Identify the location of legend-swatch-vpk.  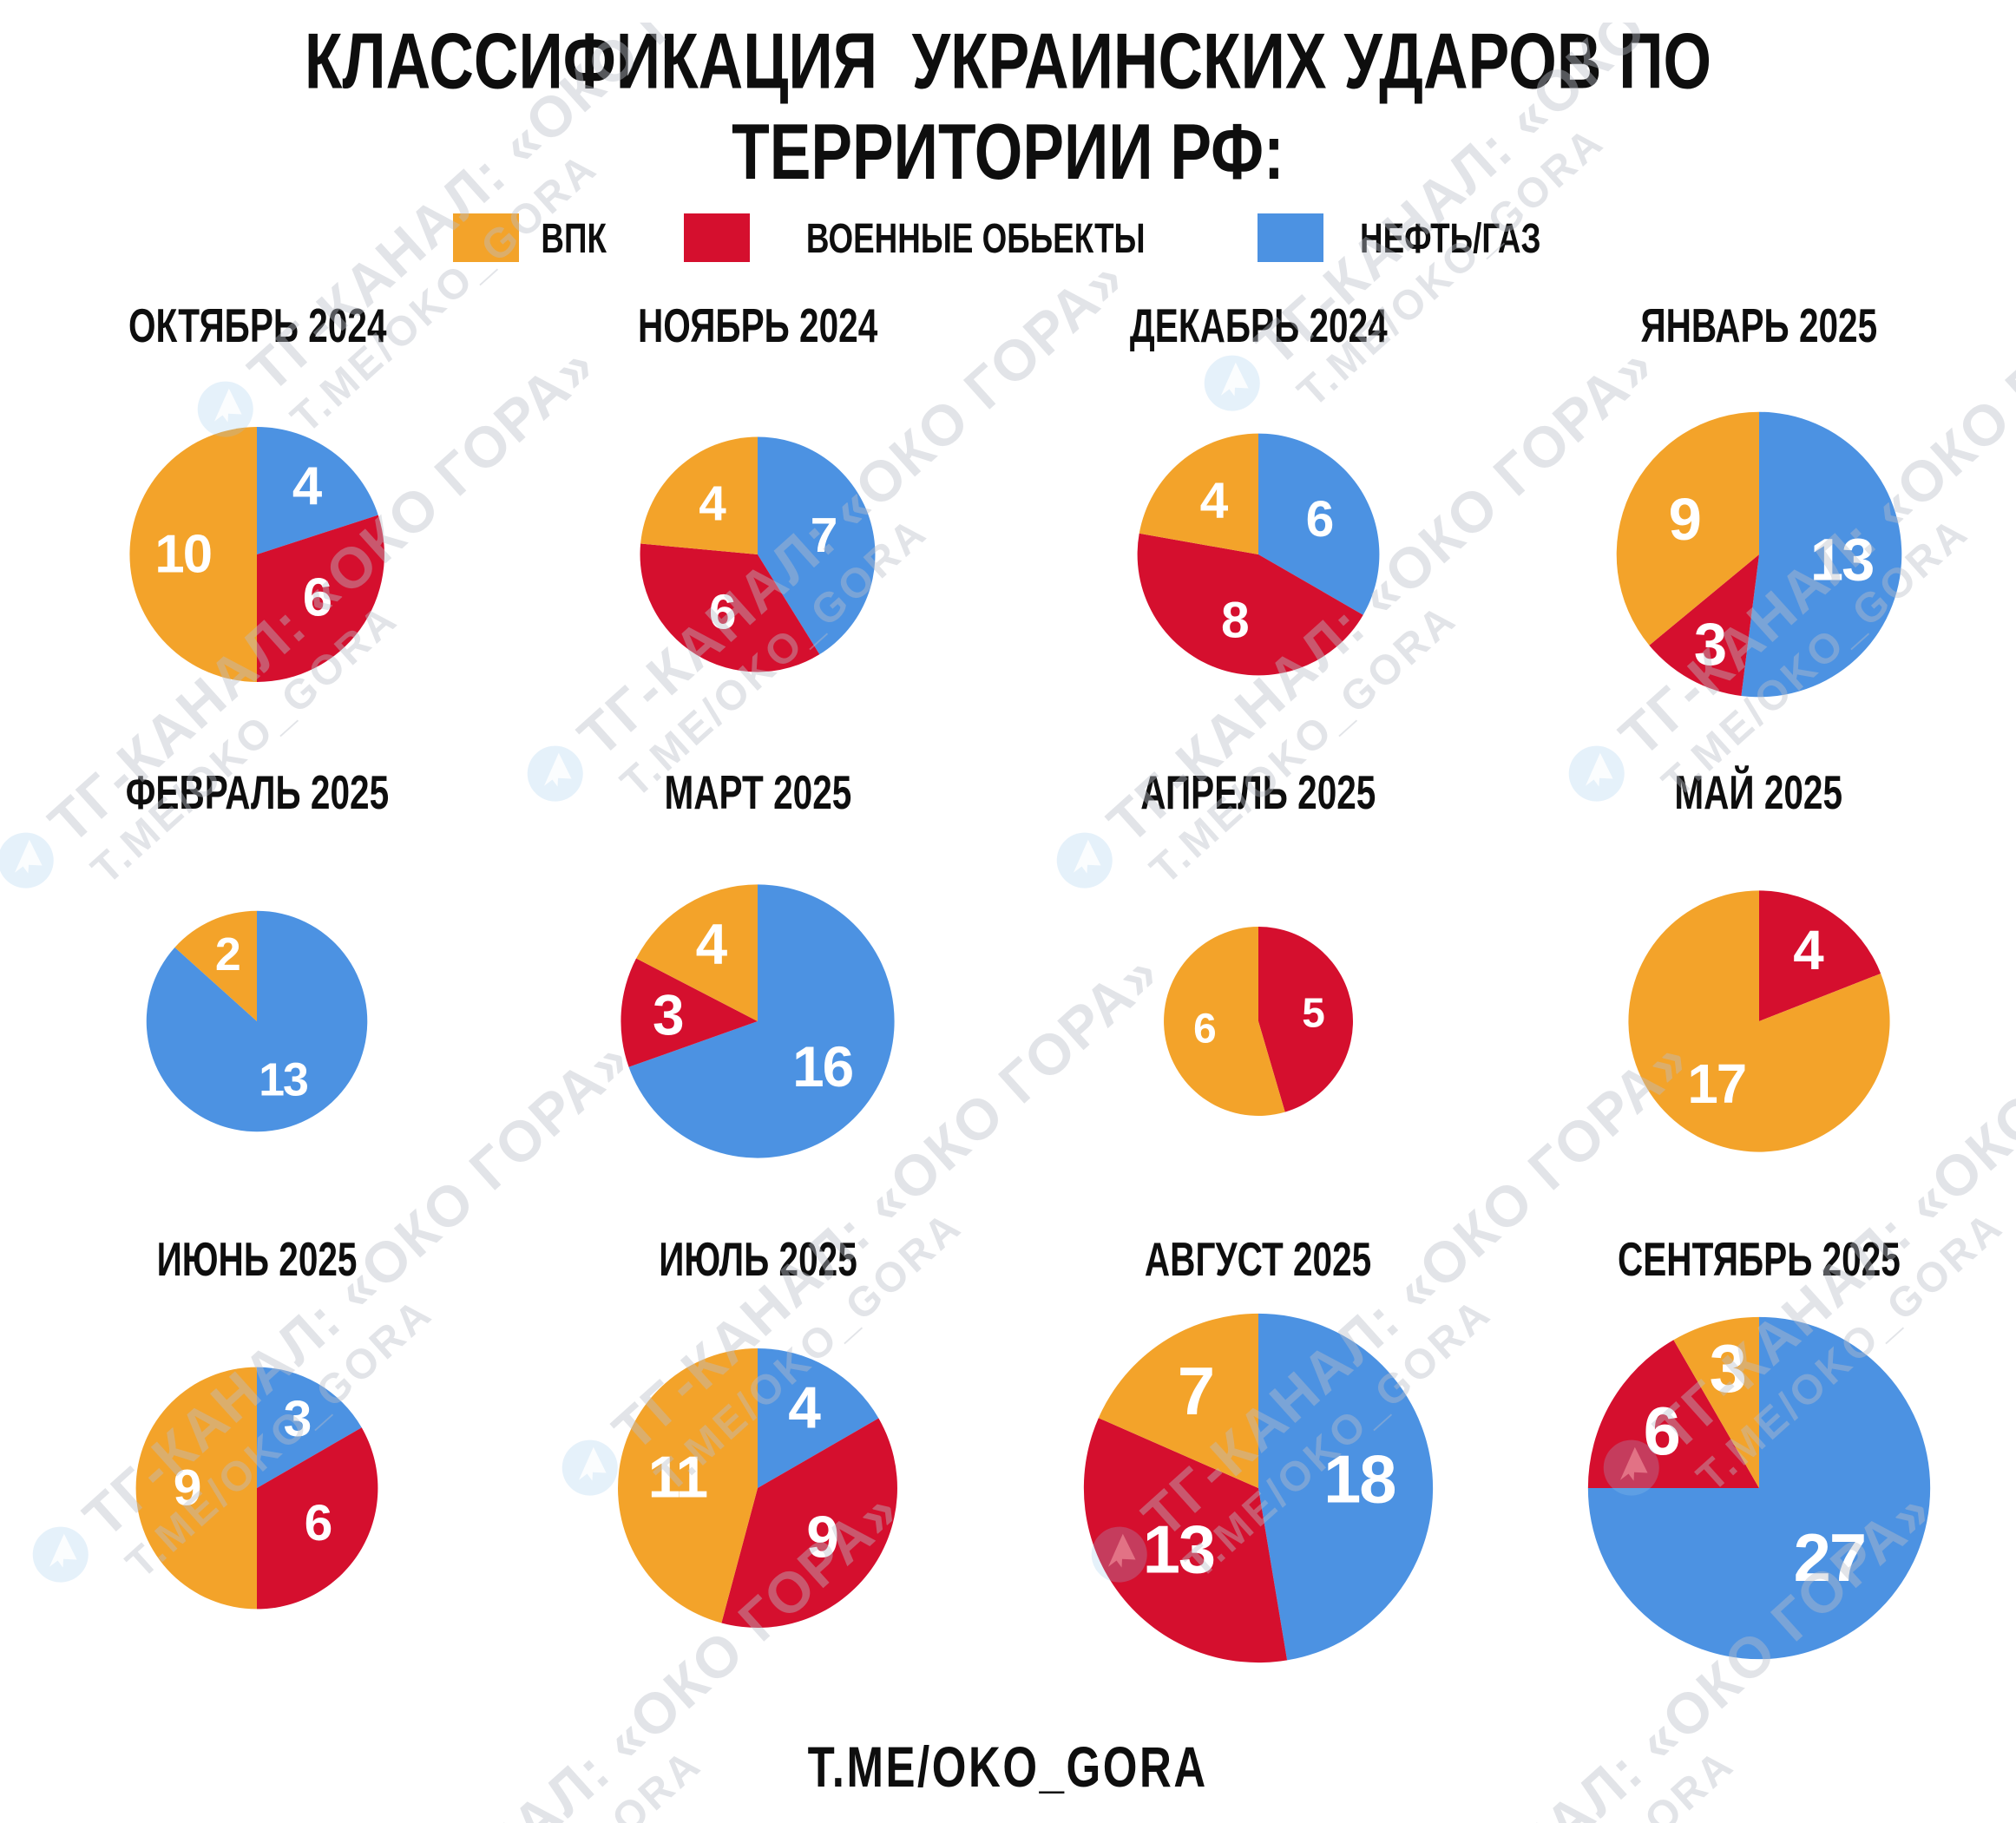
(485, 238).